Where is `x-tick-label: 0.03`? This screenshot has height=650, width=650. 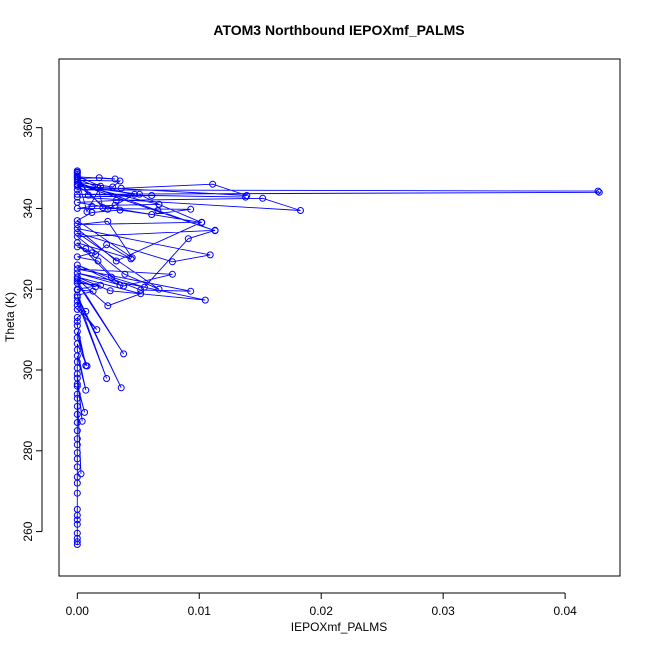
x-tick-label: 0.03 is located at coordinates (443, 611).